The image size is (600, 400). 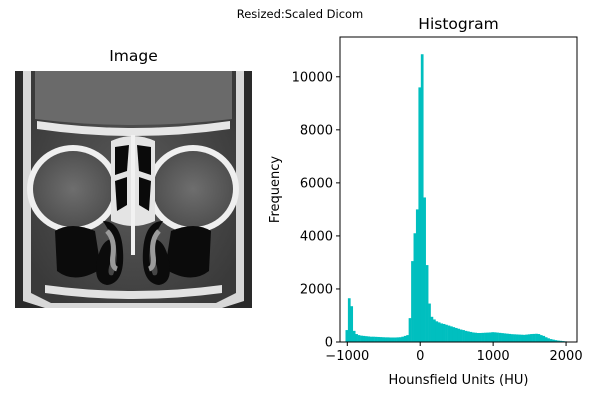 I want to click on x-tick-label: 1000, so click(x=493, y=356).